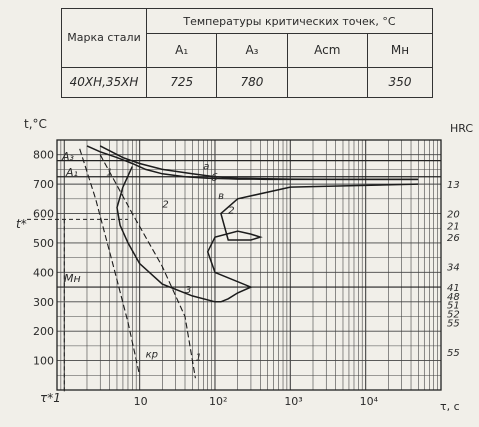  I want to click on a3-header: A₃, so click(252, 50).